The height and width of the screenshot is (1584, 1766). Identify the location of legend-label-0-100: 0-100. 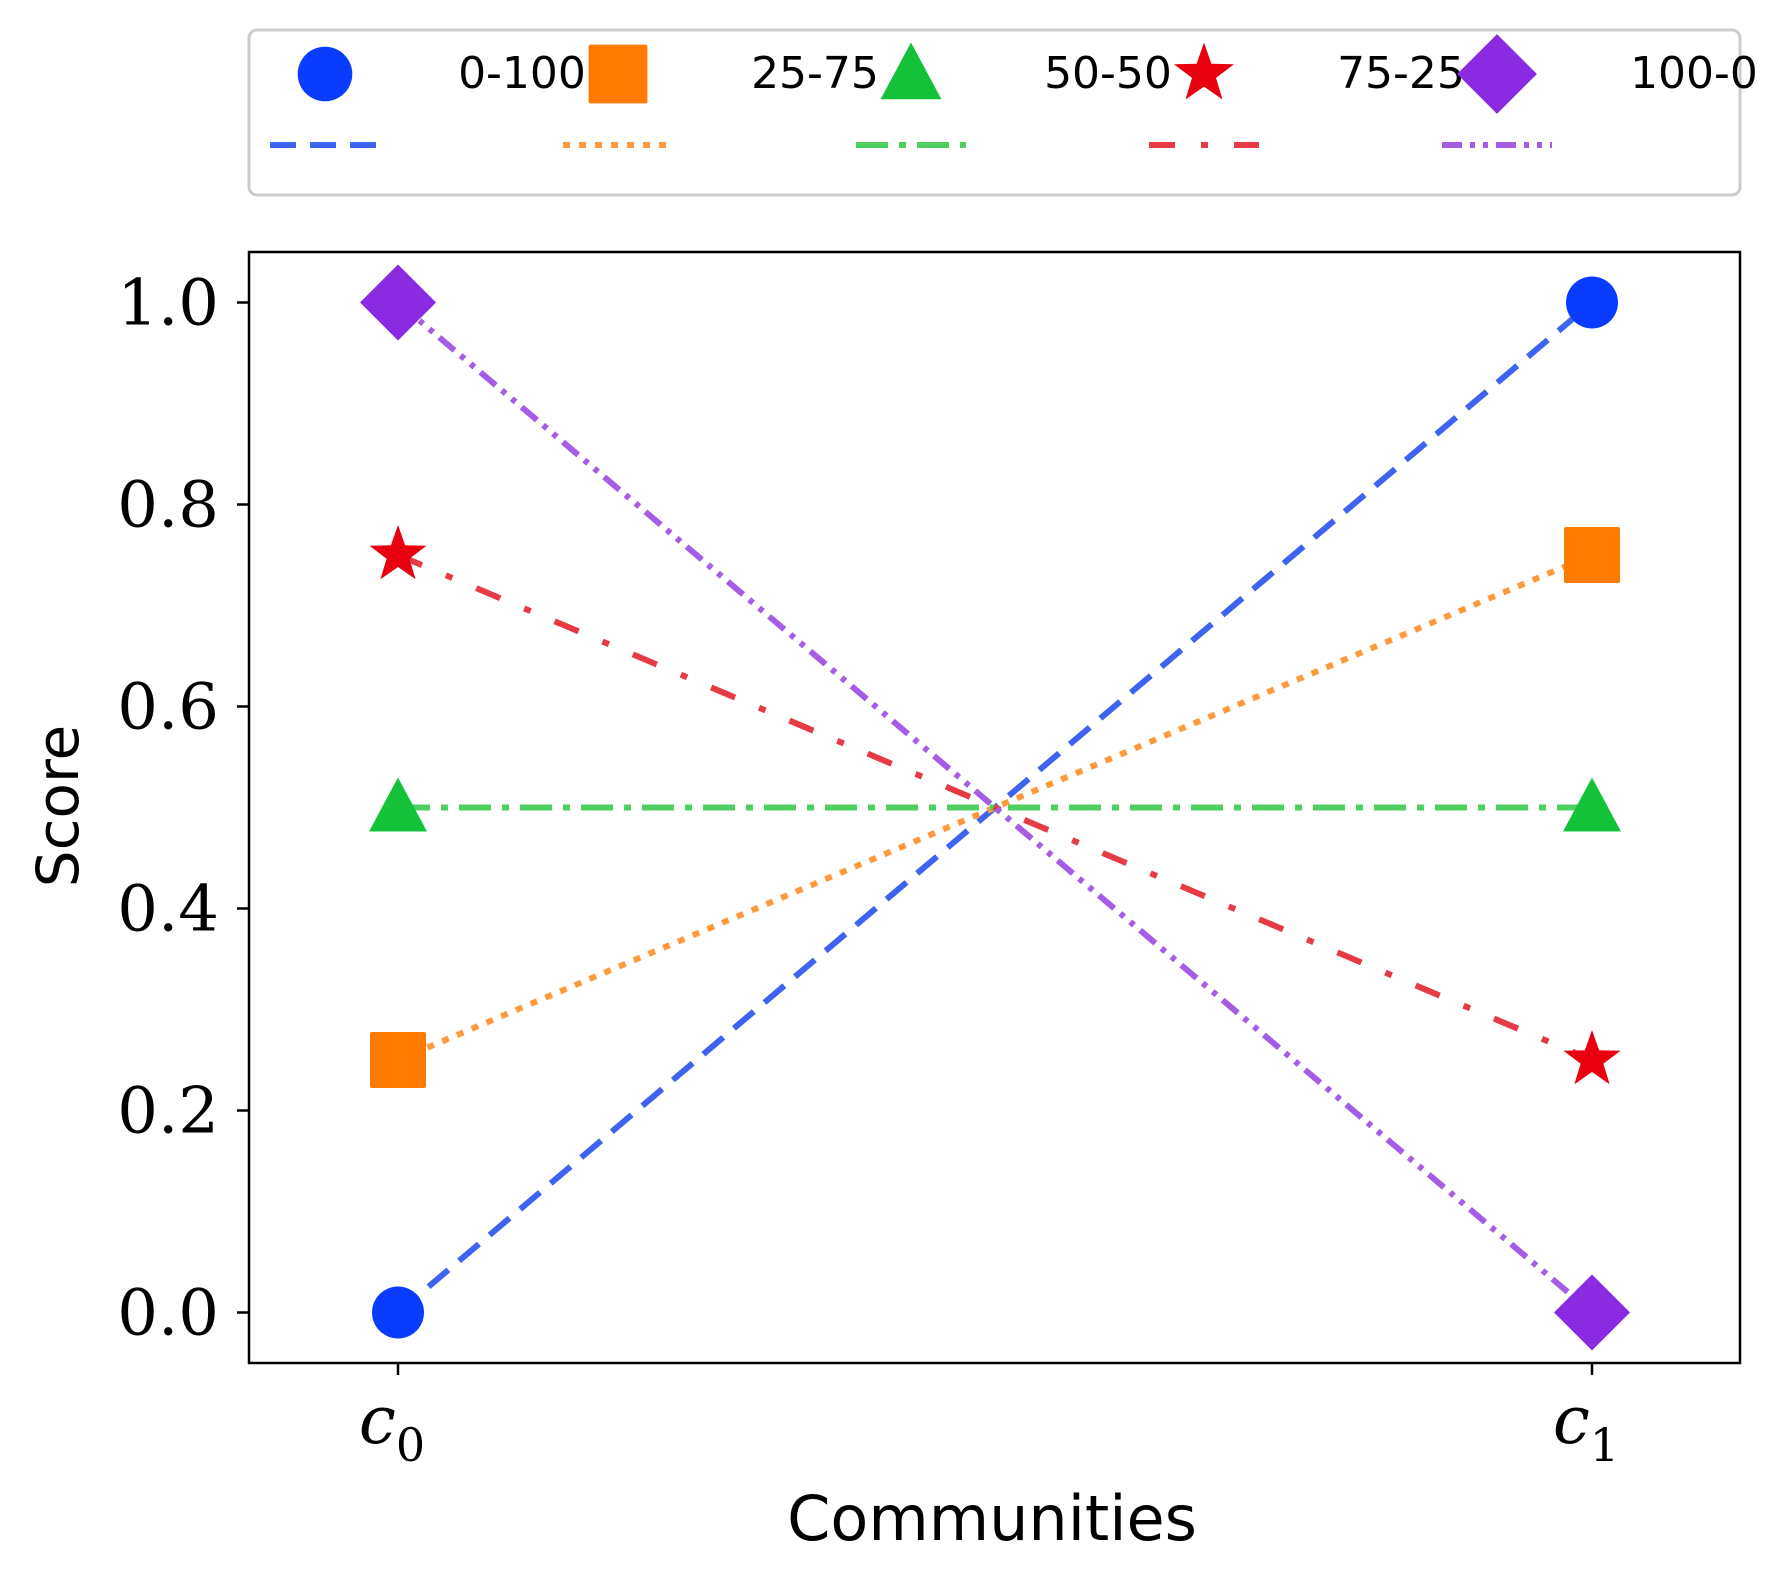
(522, 73).